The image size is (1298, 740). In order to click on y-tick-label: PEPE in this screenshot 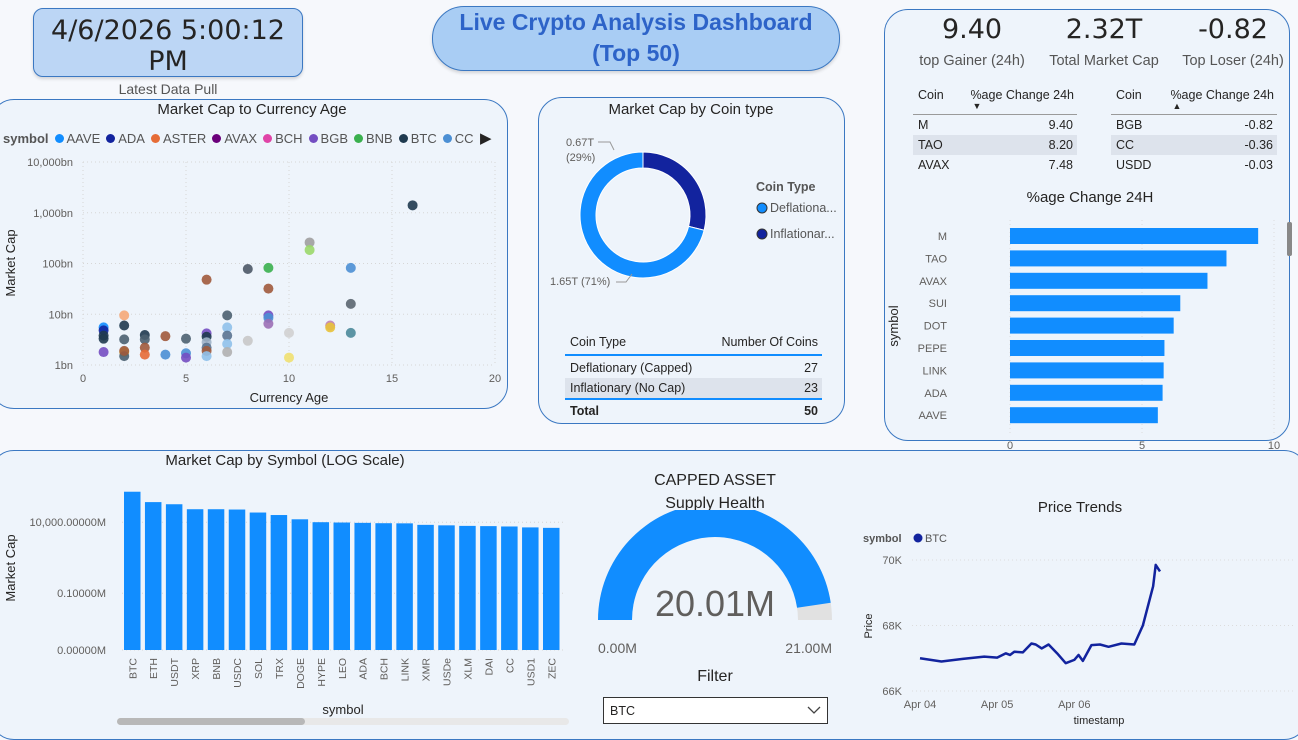, I will do `click(932, 349)`.